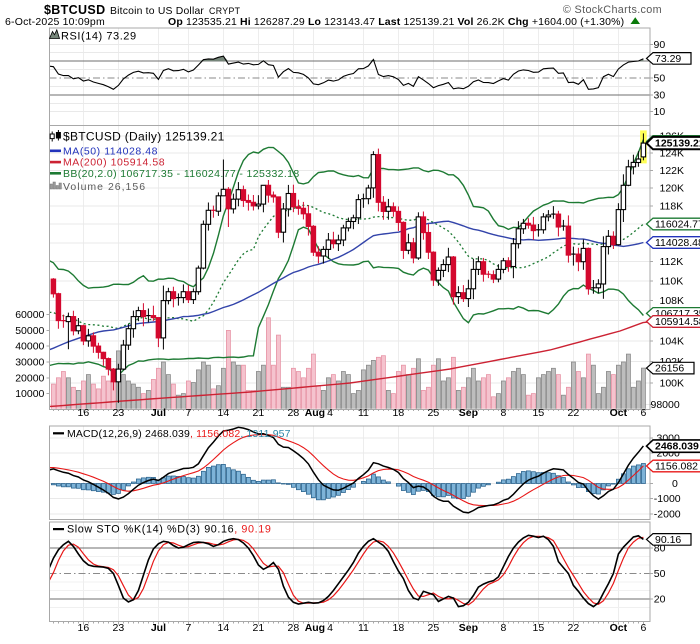 The height and width of the screenshot is (644, 700). What do you see at coordinates (114, 163) in the screenshot?
I see `svg-text: MA(200) 105914.58` at bounding box center [114, 163].